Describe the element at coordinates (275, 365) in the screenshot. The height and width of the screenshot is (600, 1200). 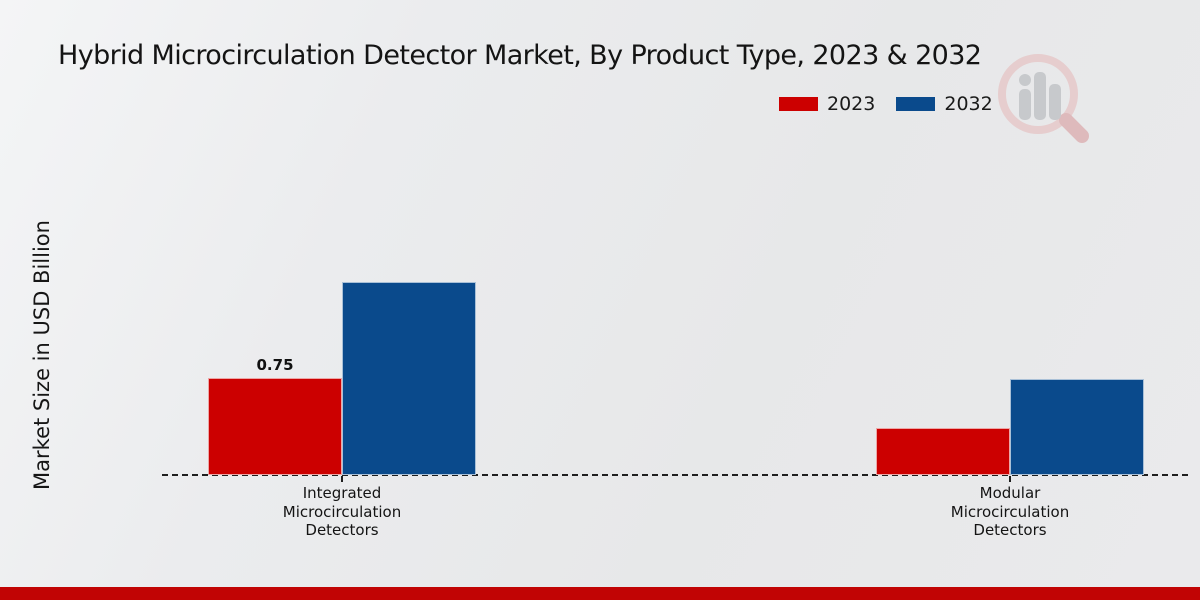
I see `bar-value-label: 0.75` at that location.